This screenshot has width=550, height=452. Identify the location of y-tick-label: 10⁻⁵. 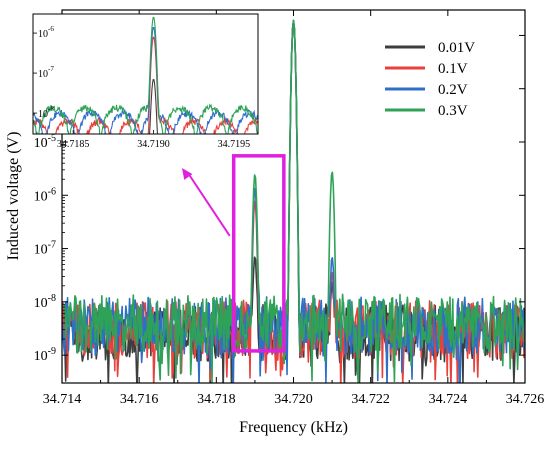
(45, 142).